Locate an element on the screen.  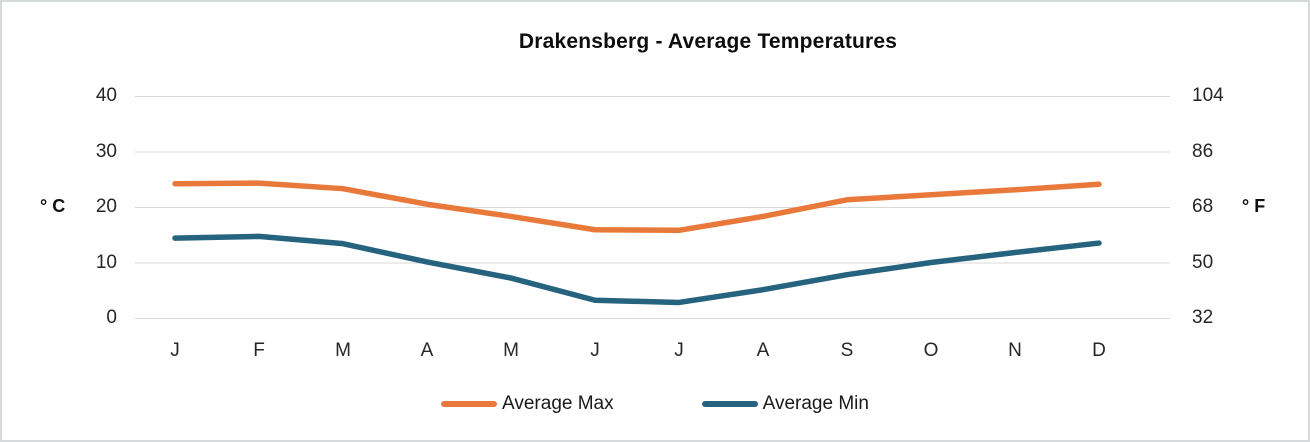
chart-title: Drakensberg - Average Temperatures is located at coordinates (708, 41).